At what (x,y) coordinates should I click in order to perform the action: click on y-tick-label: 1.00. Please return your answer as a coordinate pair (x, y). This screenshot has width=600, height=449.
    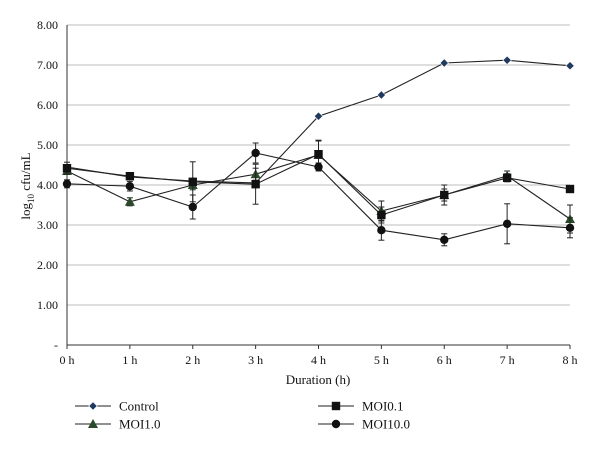
    Looking at the image, I should click on (47, 305).